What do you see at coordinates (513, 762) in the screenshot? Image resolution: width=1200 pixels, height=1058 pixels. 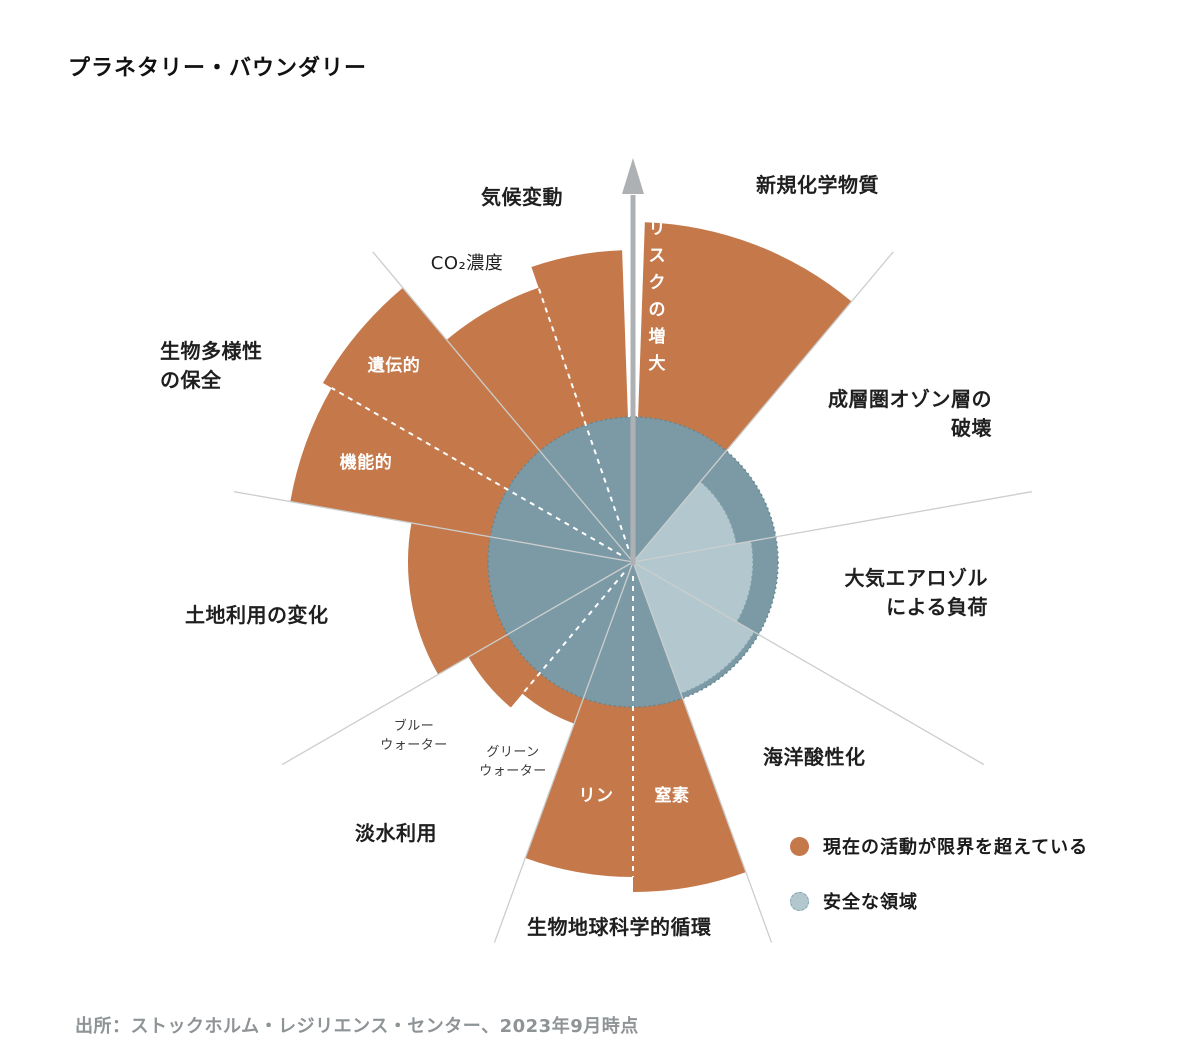 I see `sublabel-green-water: グリーンウォーター` at bounding box center [513, 762].